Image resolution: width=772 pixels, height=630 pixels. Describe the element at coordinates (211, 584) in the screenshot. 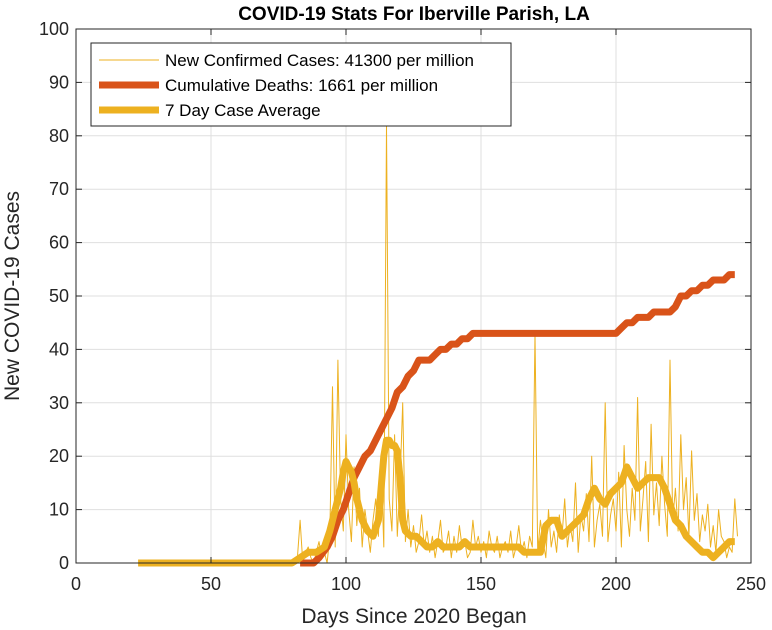

I see `x-tick-label: 50` at that location.